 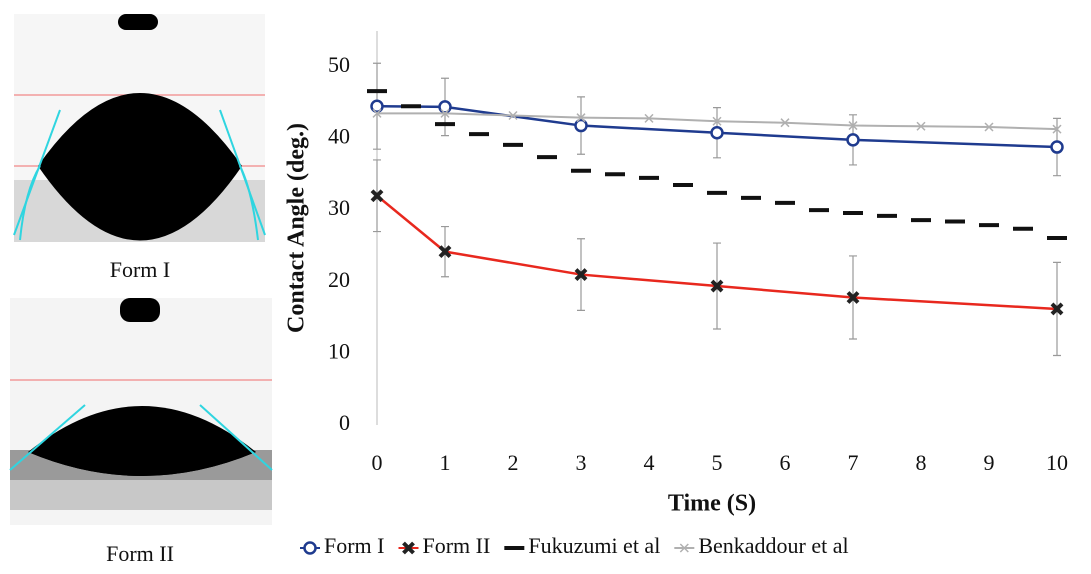 What do you see at coordinates (140, 269) in the screenshot?
I see `caption: Form I` at bounding box center [140, 269].